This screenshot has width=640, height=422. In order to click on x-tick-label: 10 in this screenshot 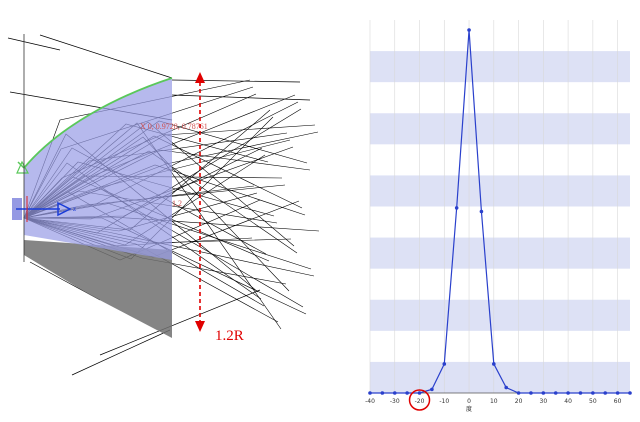, I will do `click(494, 401)`.